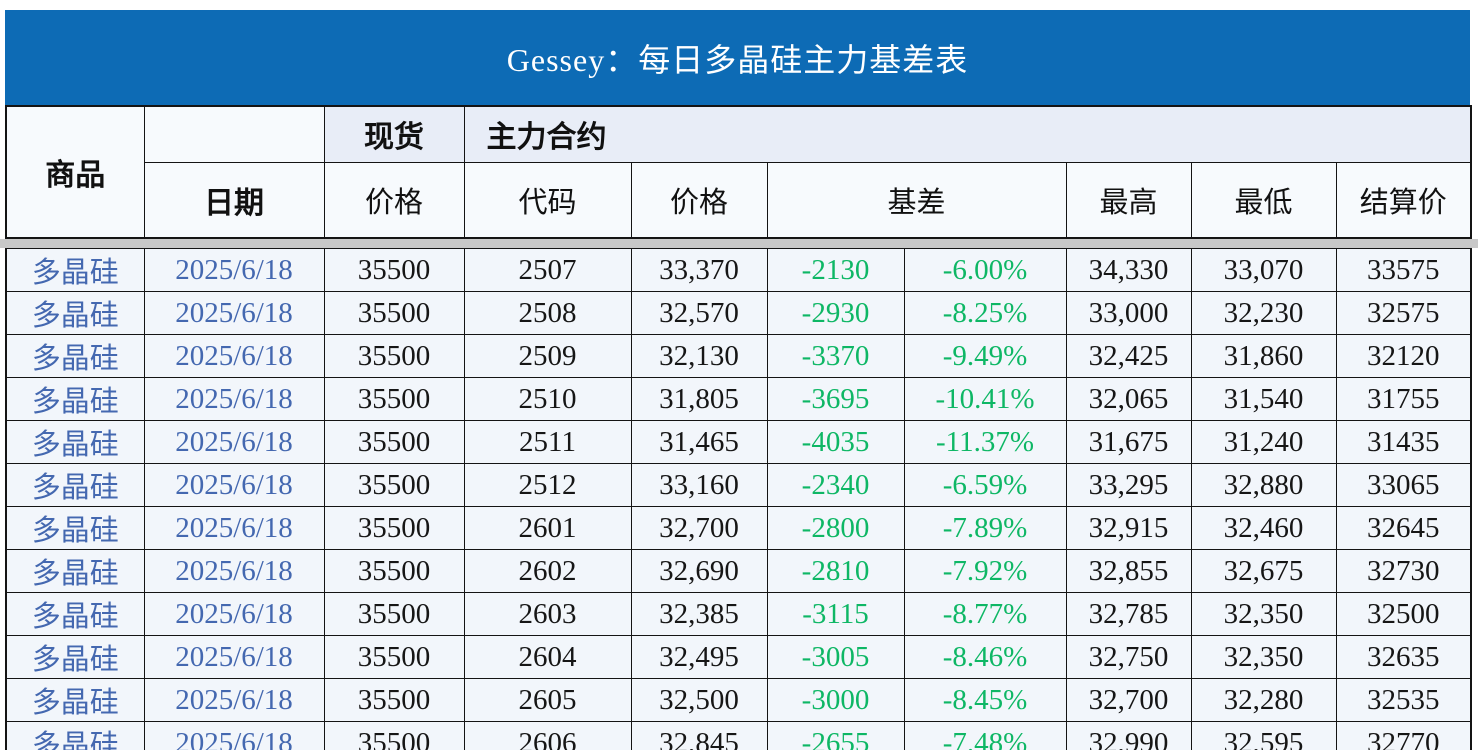 The image size is (1478, 750). I want to click on settlement-cell: 32575, so click(1403, 313).